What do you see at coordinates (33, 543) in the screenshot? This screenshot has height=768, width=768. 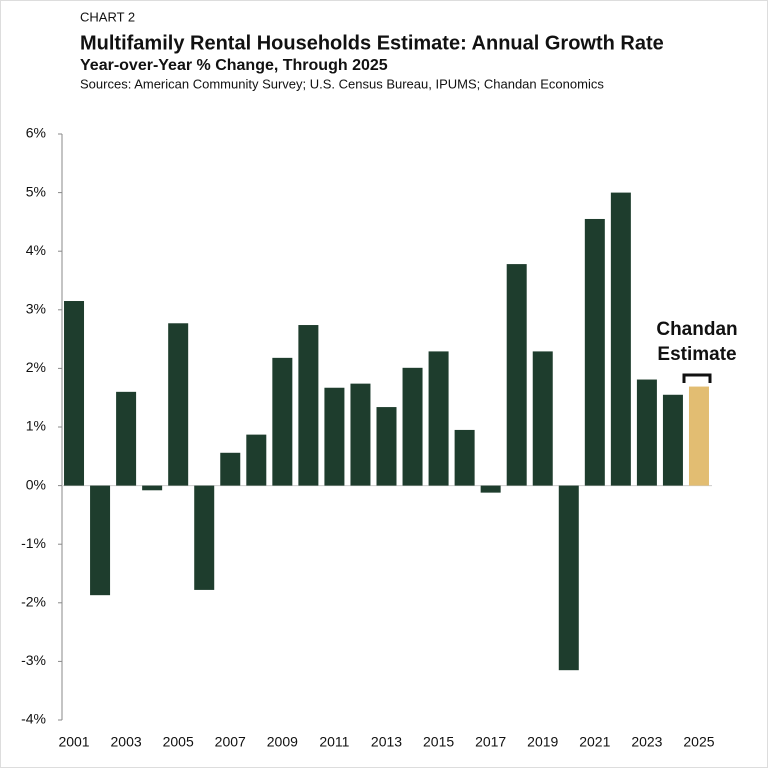 I see `y-tick-label: -1%` at bounding box center [33, 543].